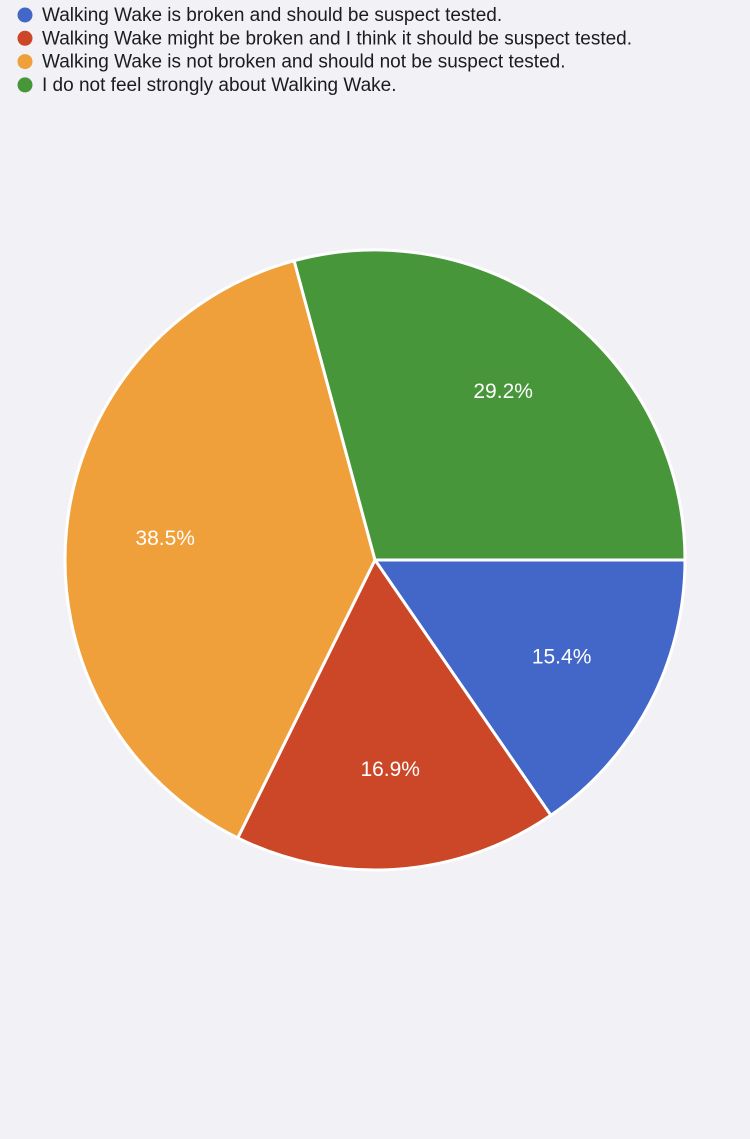  I want to click on slice-label: 29.2%, so click(503, 391).